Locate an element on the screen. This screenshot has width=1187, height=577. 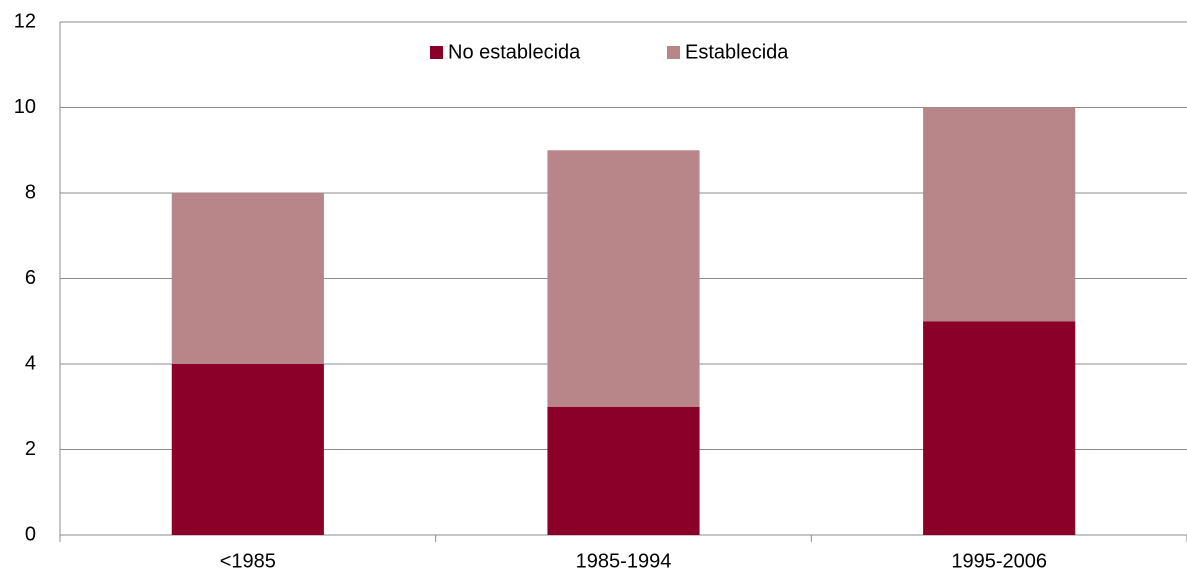
x-tick-label: 1995-2006 is located at coordinates (999, 561).